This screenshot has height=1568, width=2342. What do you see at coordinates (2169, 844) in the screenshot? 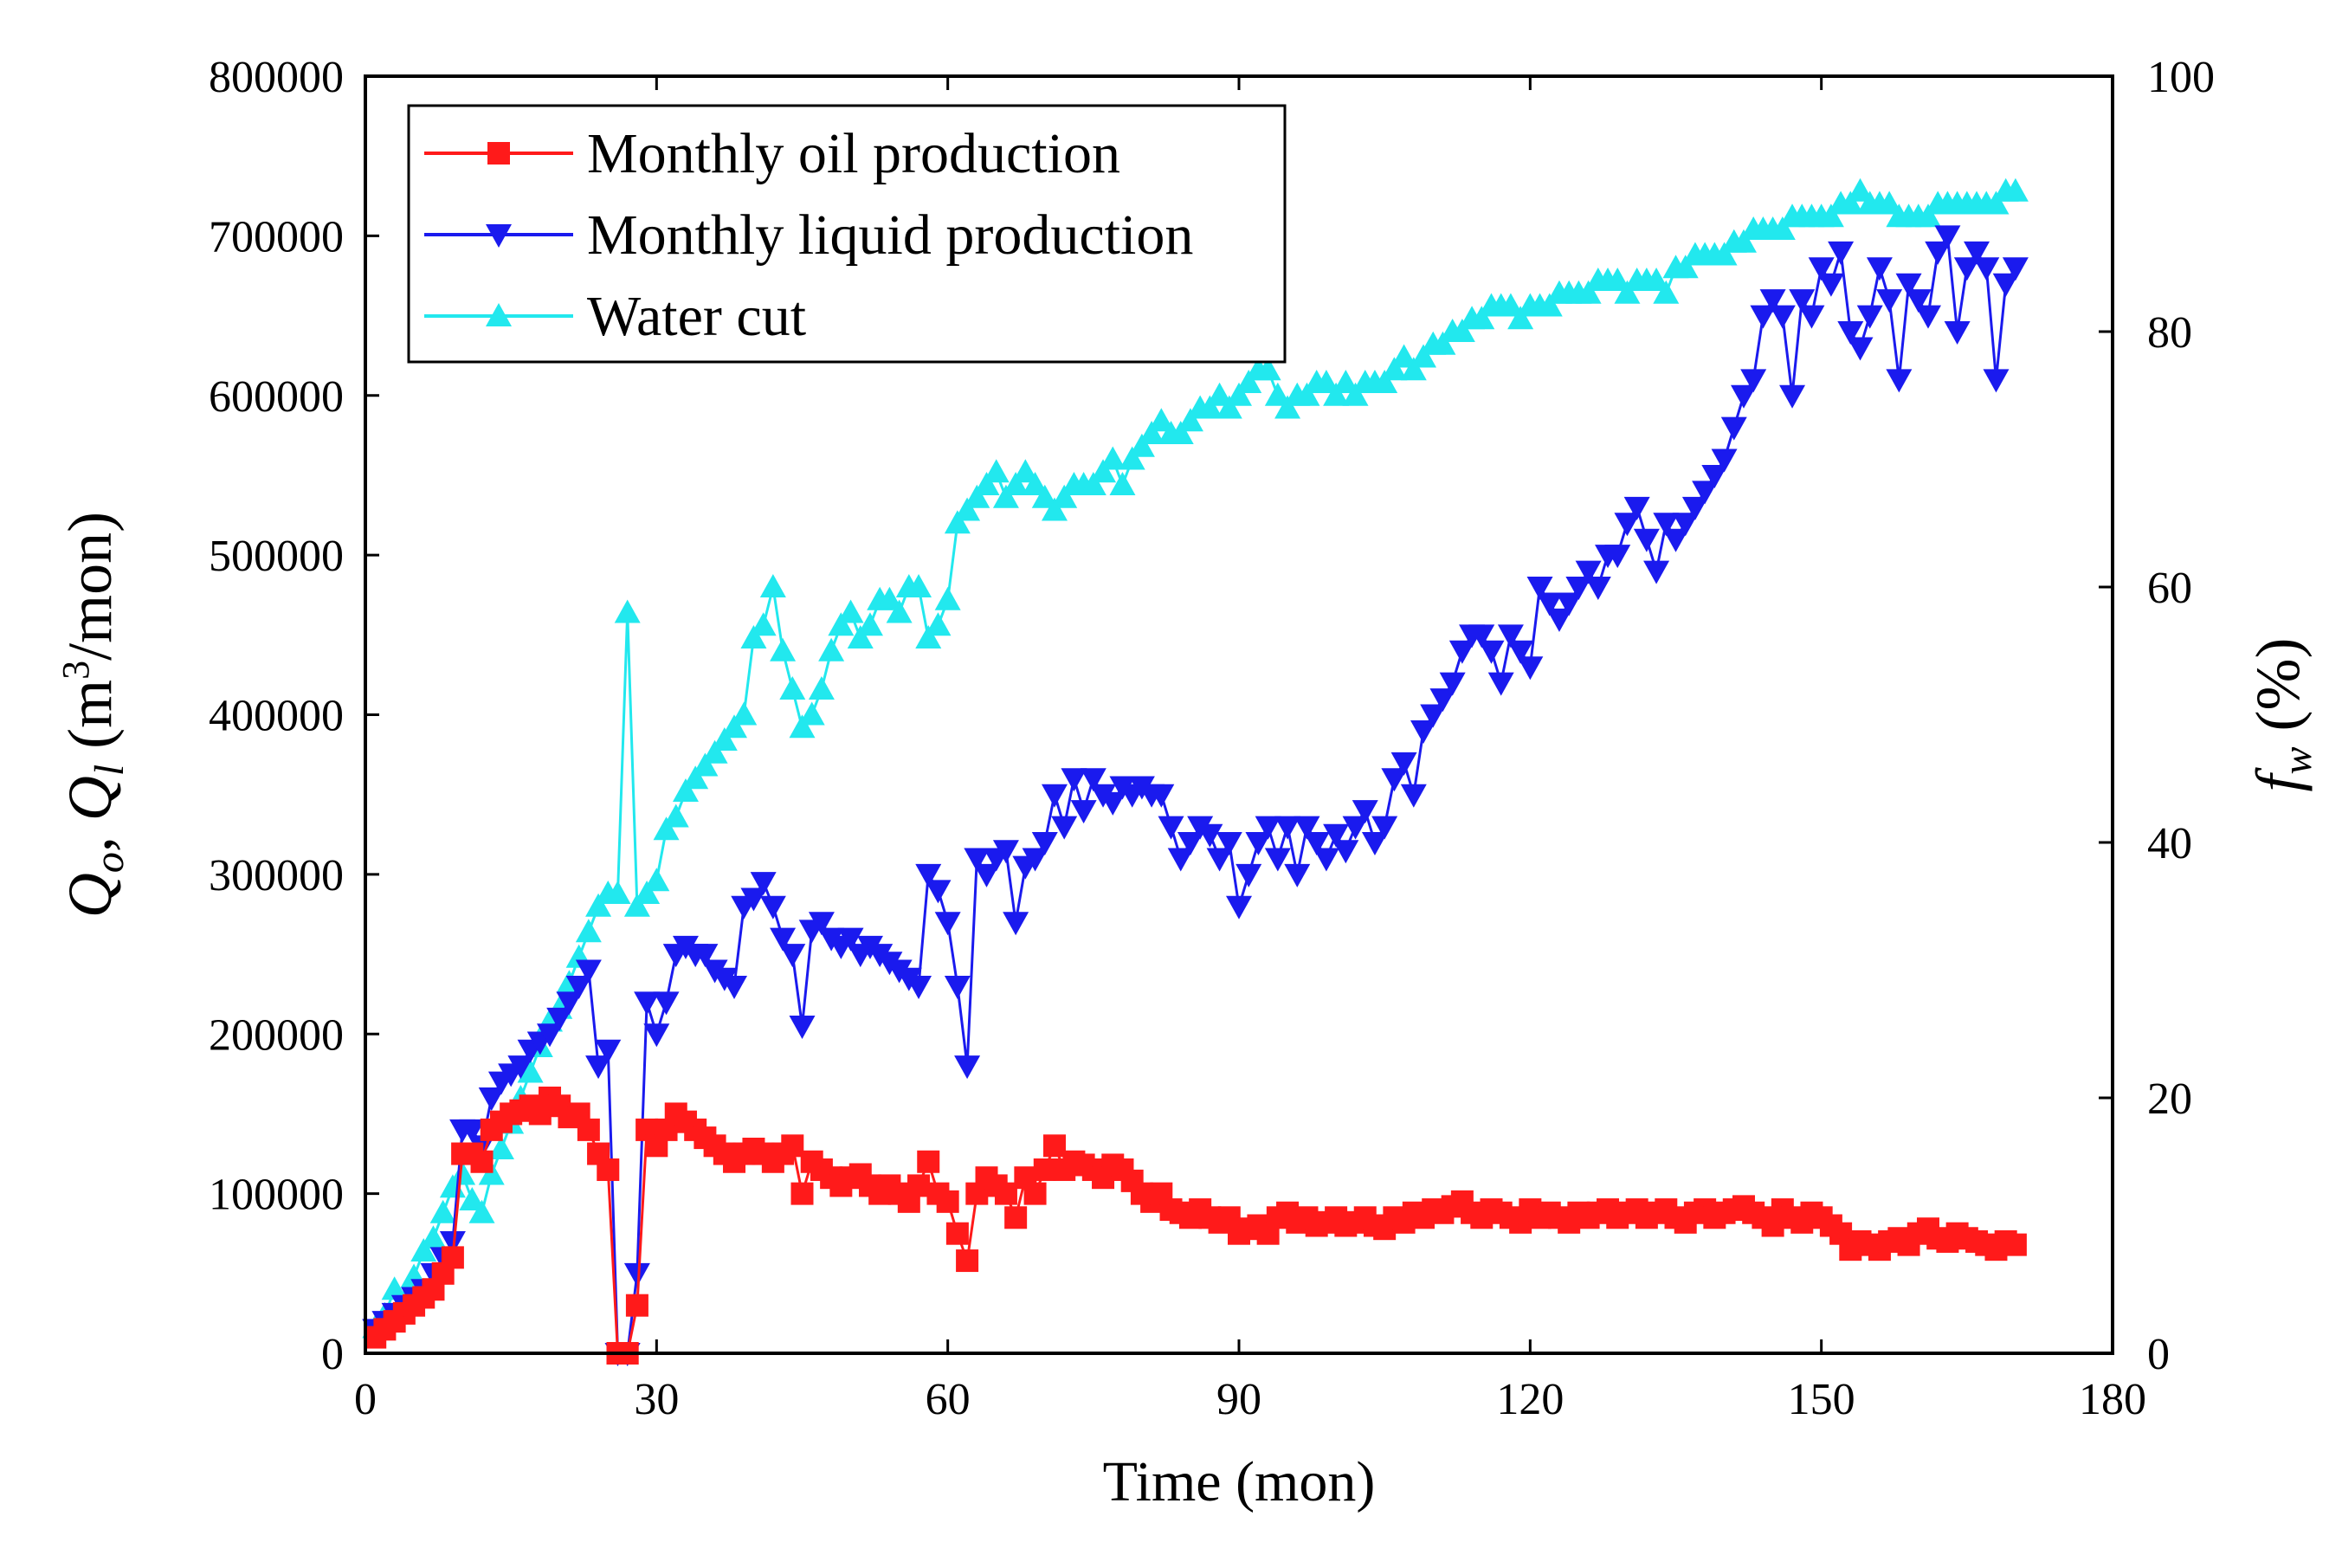
I see `y-right-tick-label: 40` at bounding box center [2169, 844].